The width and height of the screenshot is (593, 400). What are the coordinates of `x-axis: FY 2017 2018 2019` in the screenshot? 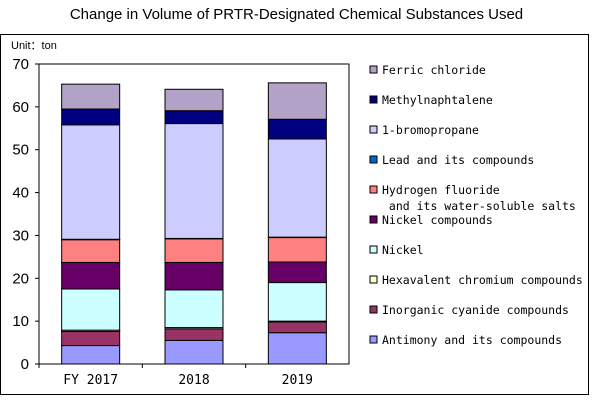 It's located at (175, 376).